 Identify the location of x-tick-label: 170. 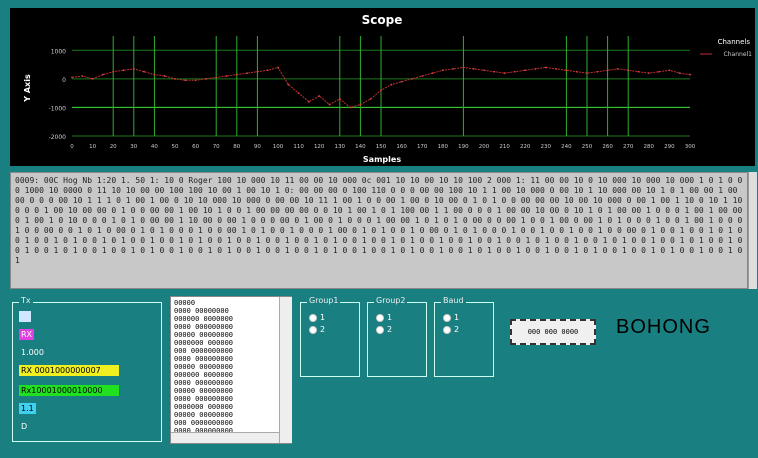
(422, 147).